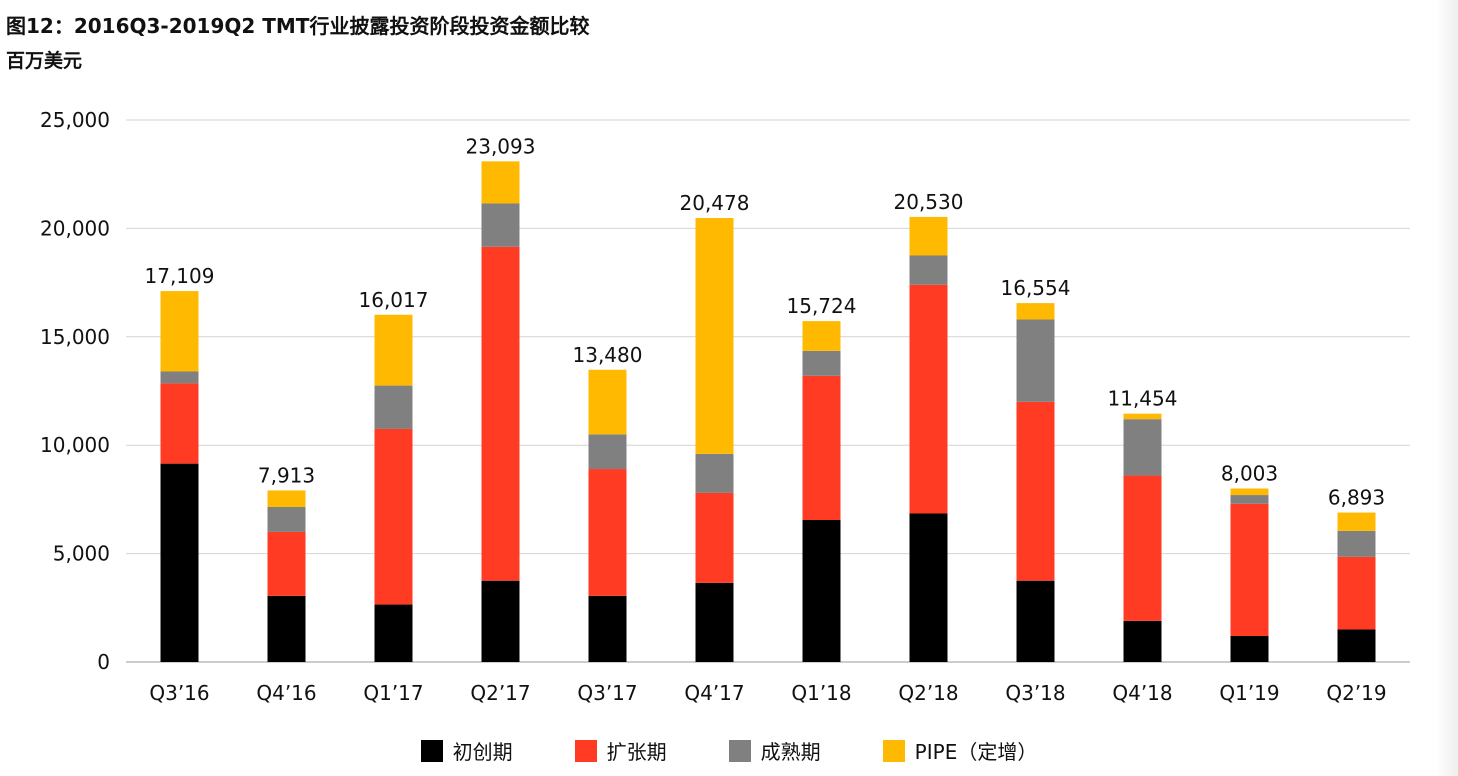 Image resolution: width=1458 pixels, height=776 pixels. I want to click on x-tick-label: Q4’17, so click(714, 693).